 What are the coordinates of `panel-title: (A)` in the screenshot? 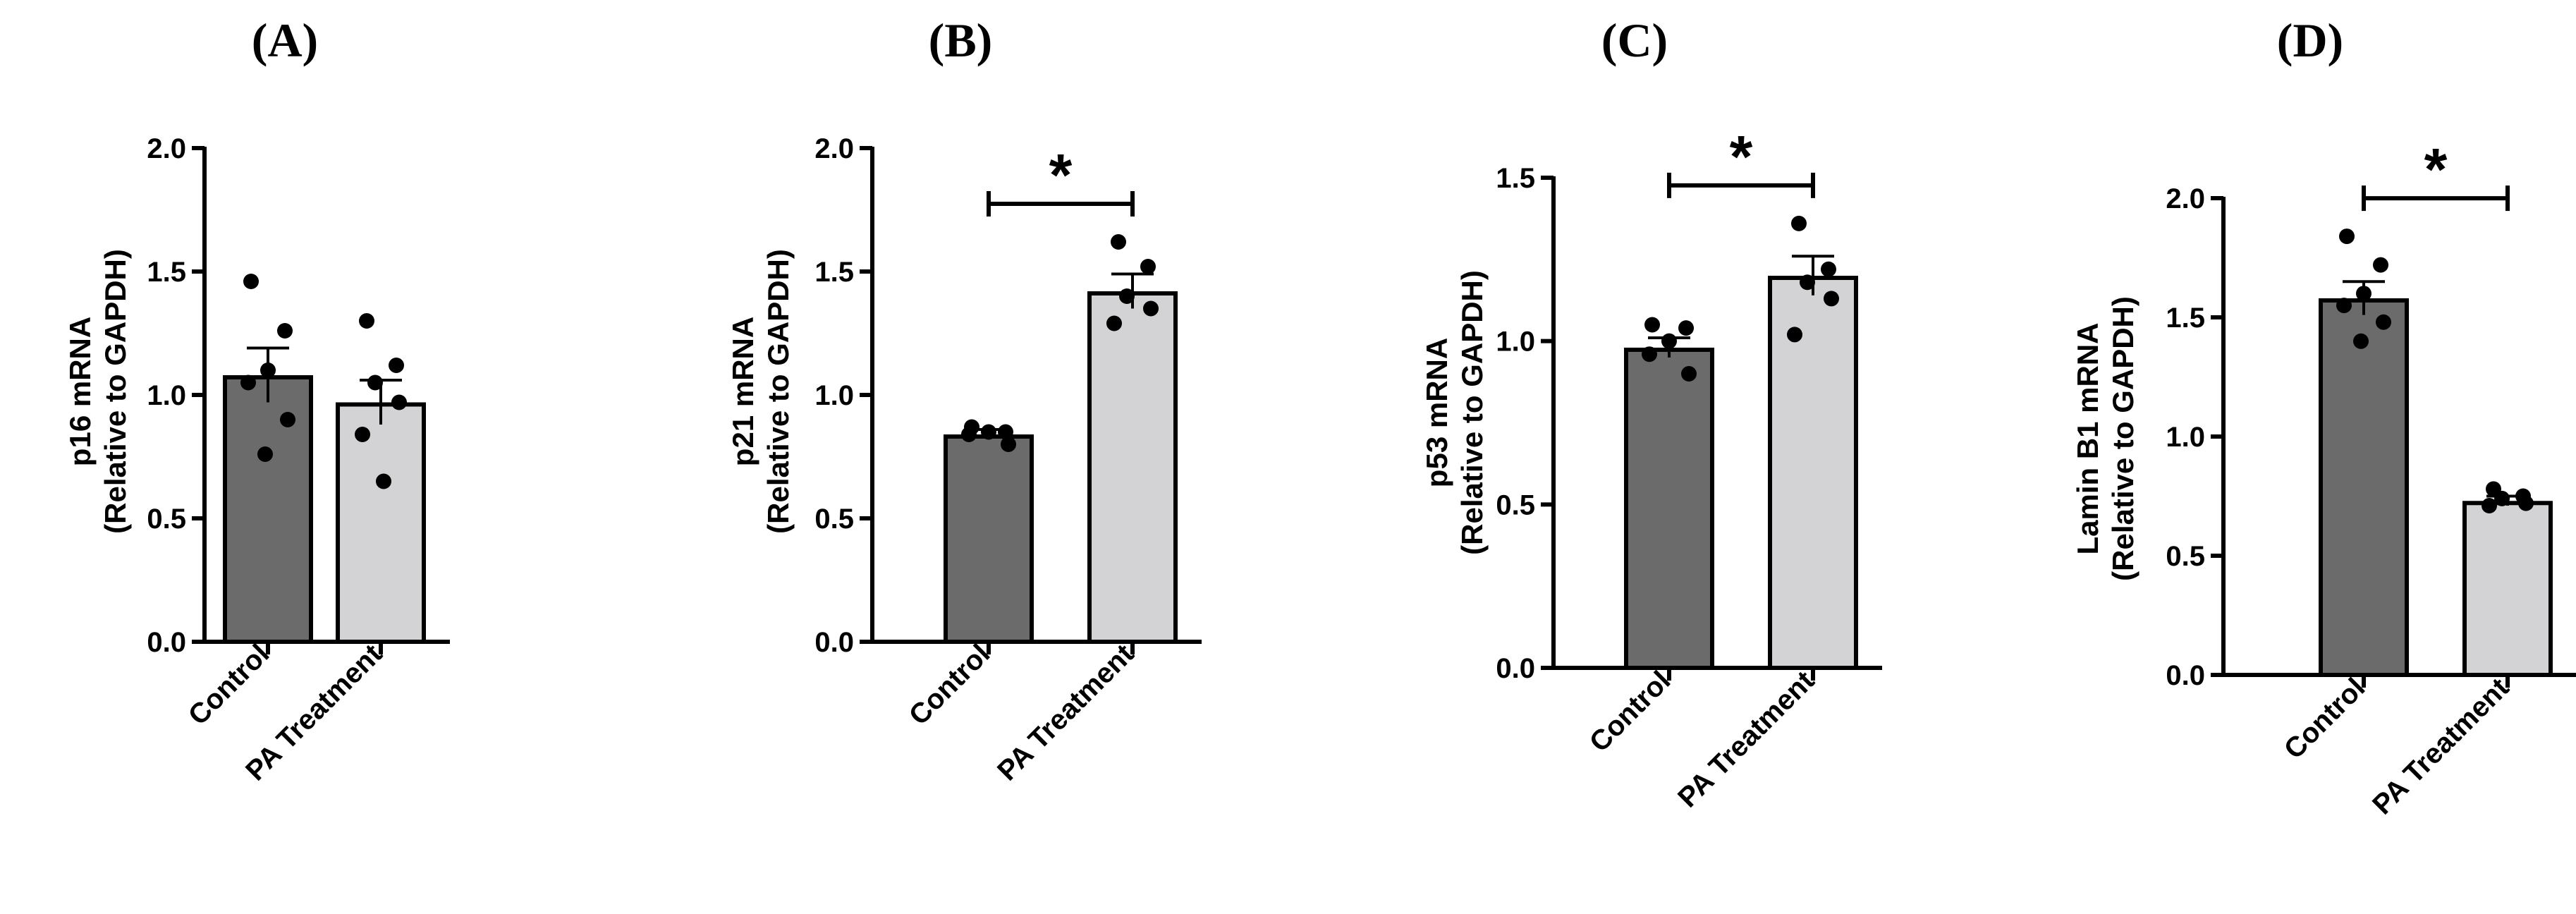 It's located at (285, 40).